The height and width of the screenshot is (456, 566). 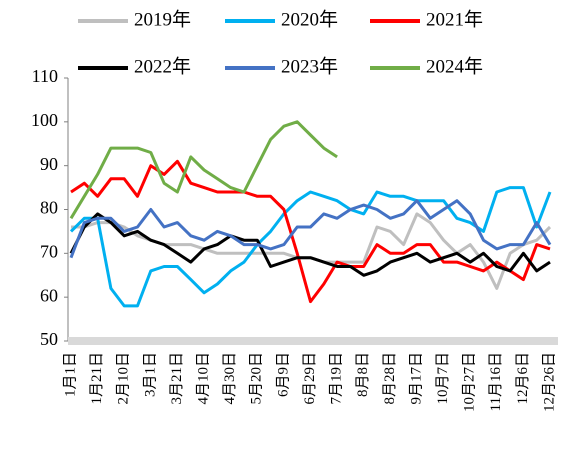 I want to click on y-tick-label: 100, so click(x=44, y=120).